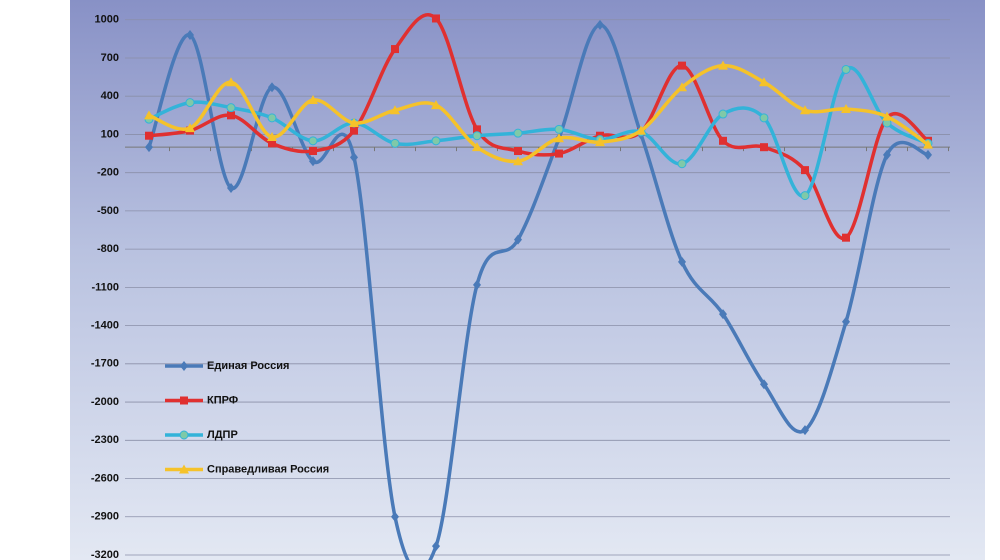 The image size is (1000, 560). I want to click on y-tick-label: -3200, so click(105, 554).